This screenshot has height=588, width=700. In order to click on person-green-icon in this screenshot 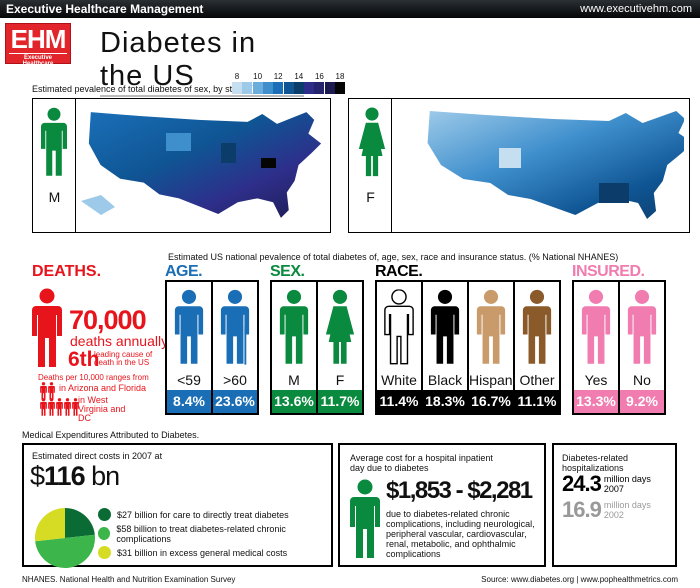, I will do `click(365, 519)`.